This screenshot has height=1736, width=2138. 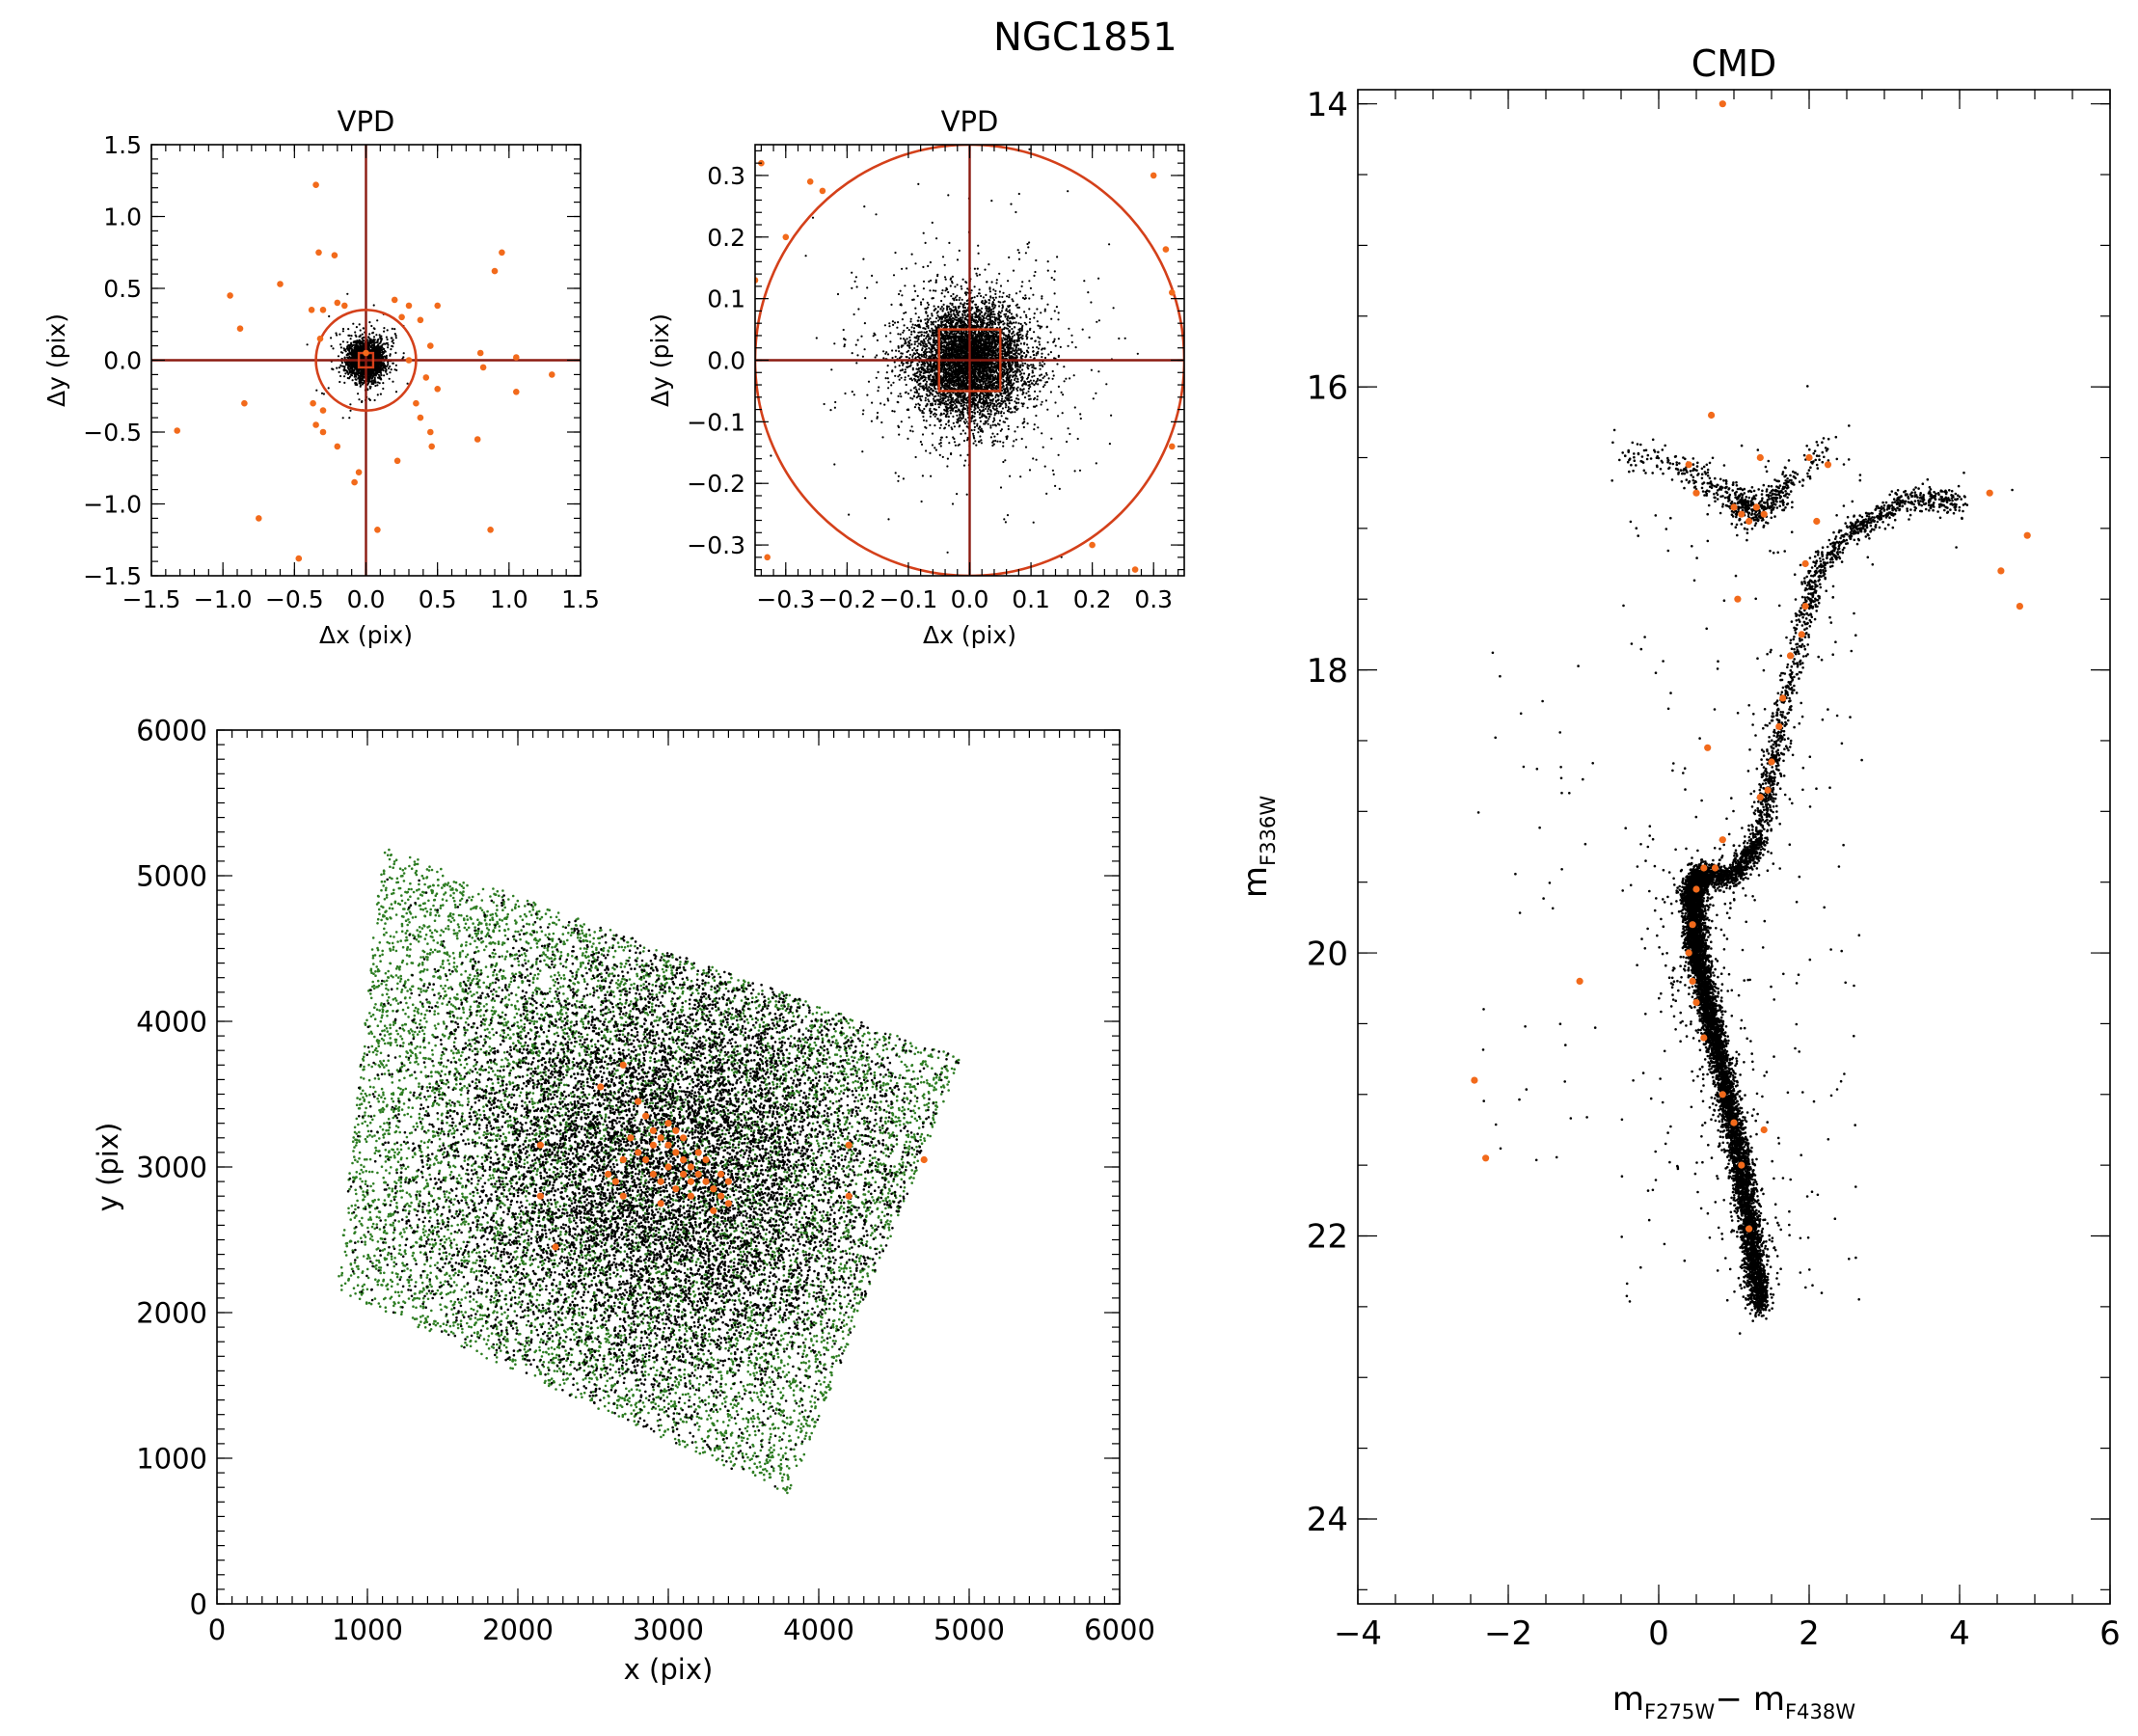 I want to click on y-tick-label: 1.0, so click(x=122, y=217).